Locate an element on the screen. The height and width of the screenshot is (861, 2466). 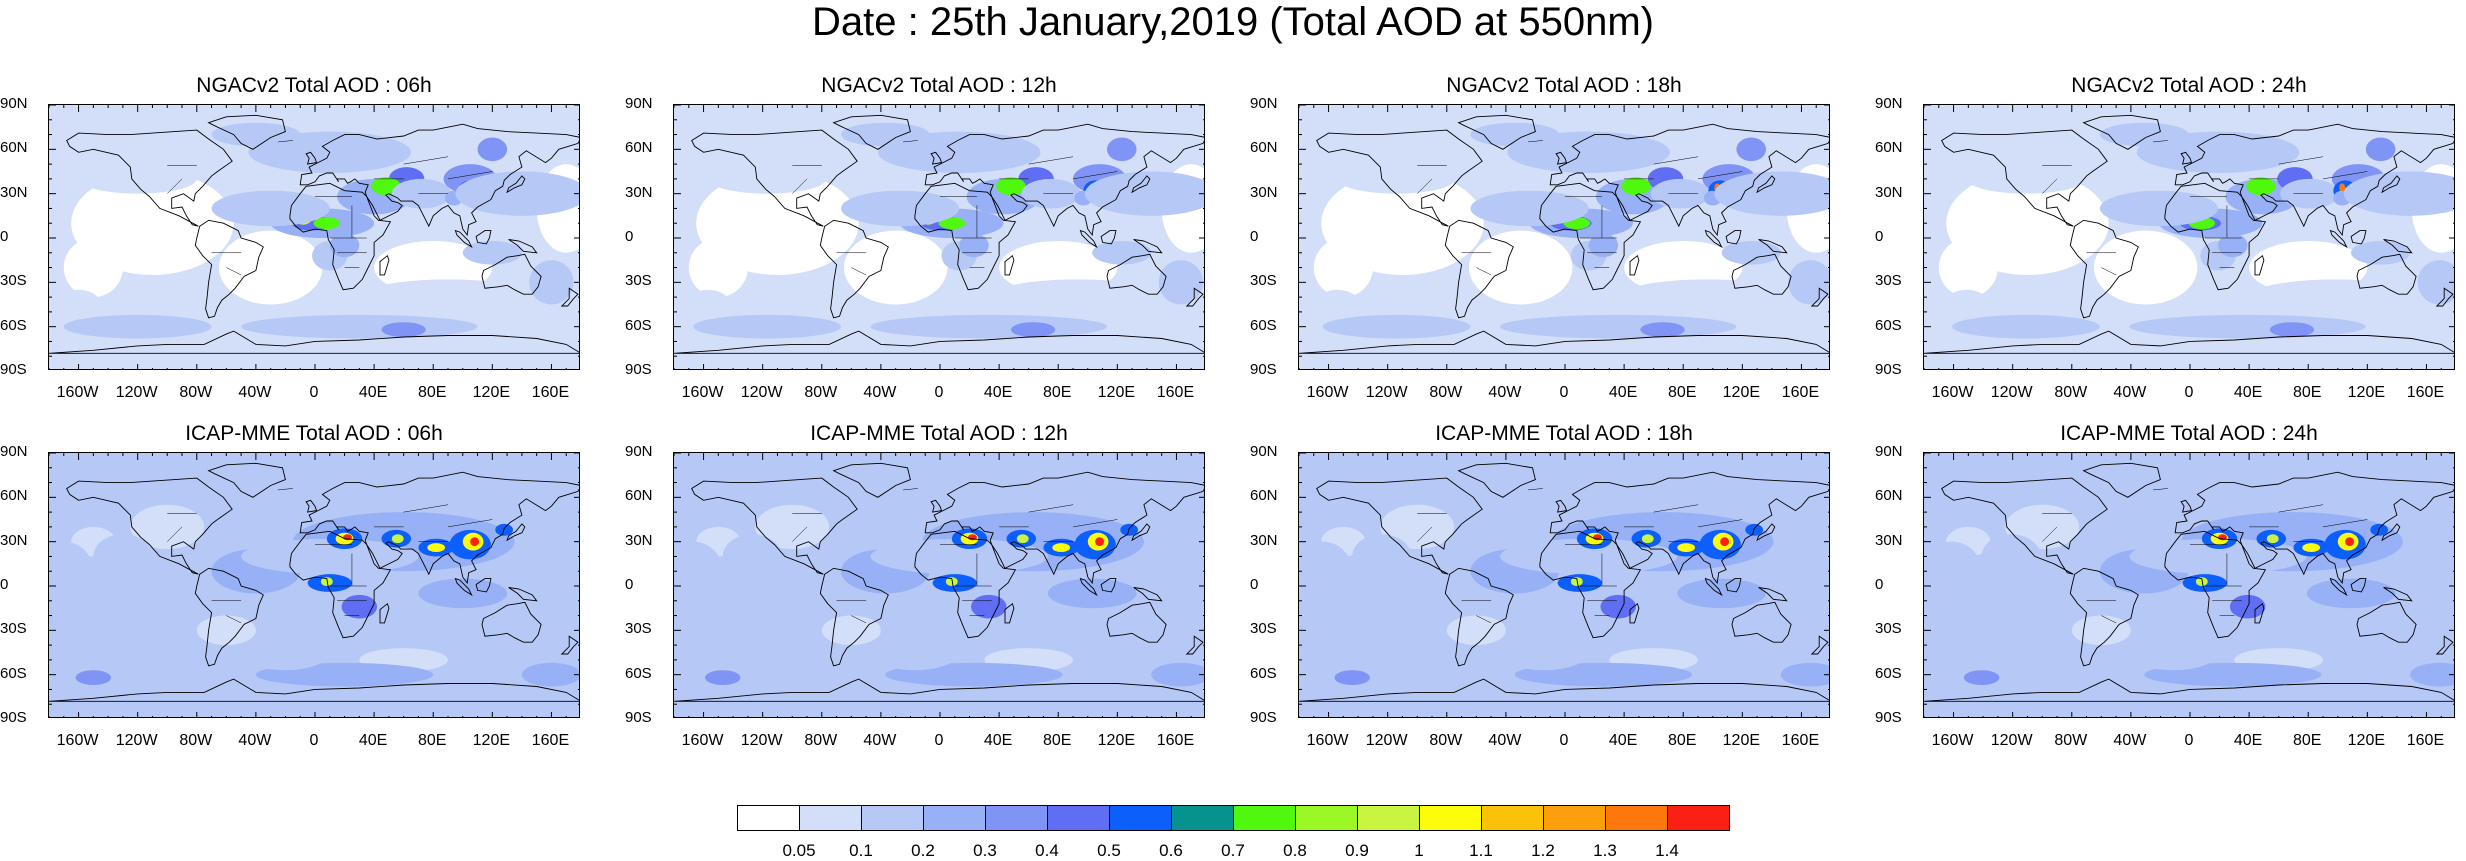
lon-label: 40W is located at coordinates (2130, 392).